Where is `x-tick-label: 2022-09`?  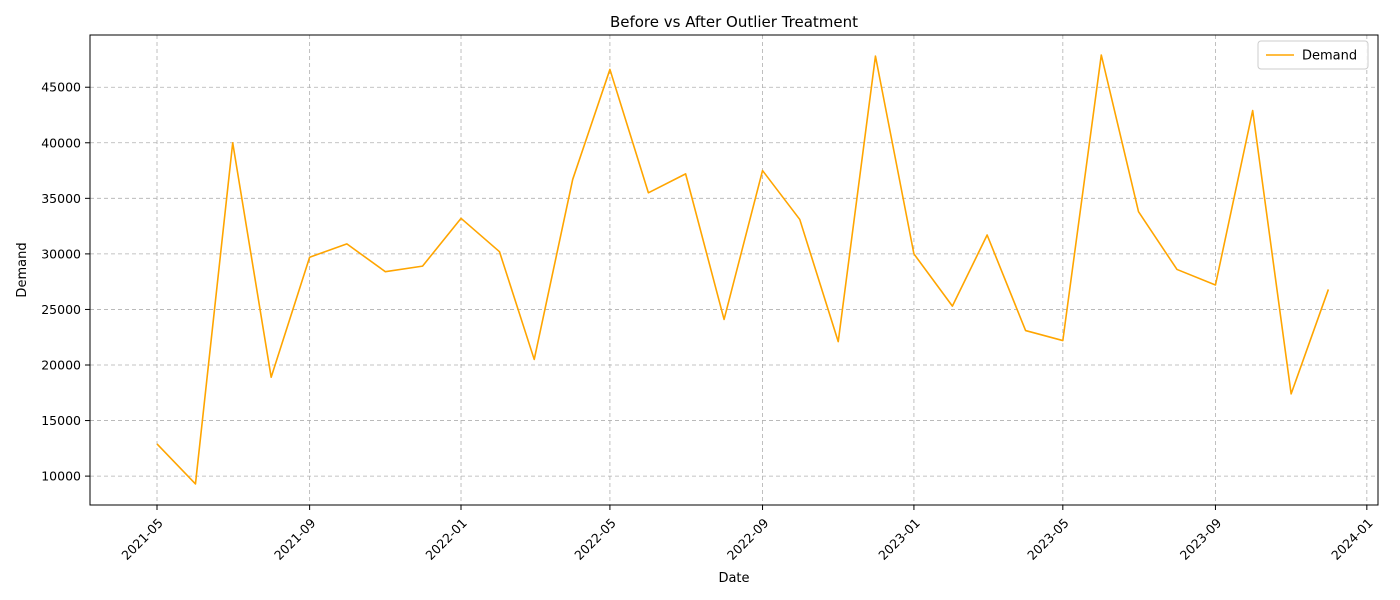
x-tick-label: 2022-09 is located at coordinates (748, 539).